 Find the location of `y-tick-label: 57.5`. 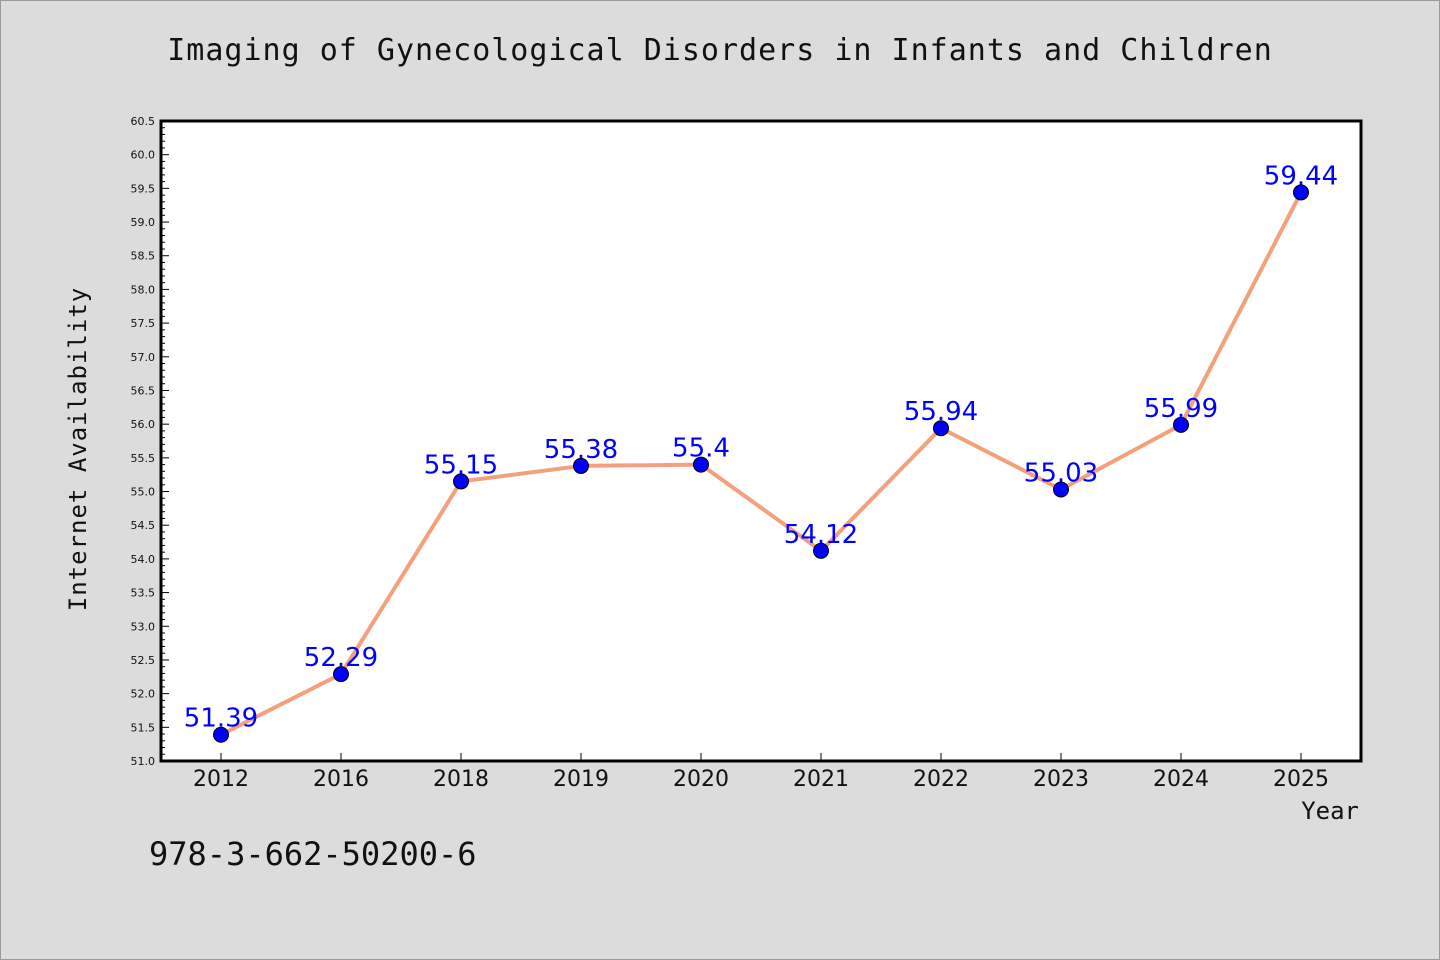

y-tick-label: 57.5 is located at coordinates (143, 323).